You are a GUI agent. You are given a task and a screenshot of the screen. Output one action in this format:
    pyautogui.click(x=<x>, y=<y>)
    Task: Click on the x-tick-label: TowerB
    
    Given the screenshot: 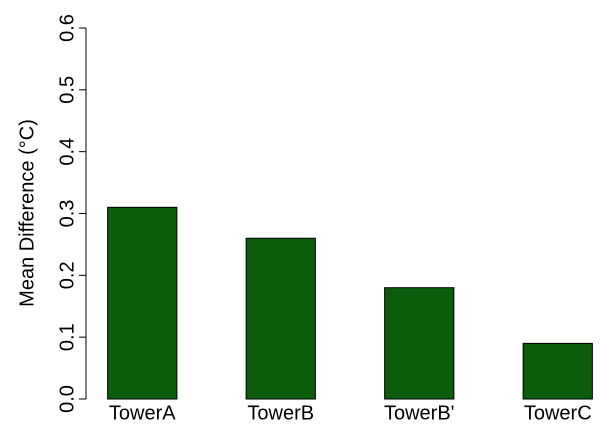 What is the action you would take?
    pyautogui.click(x=280, y=413)
    